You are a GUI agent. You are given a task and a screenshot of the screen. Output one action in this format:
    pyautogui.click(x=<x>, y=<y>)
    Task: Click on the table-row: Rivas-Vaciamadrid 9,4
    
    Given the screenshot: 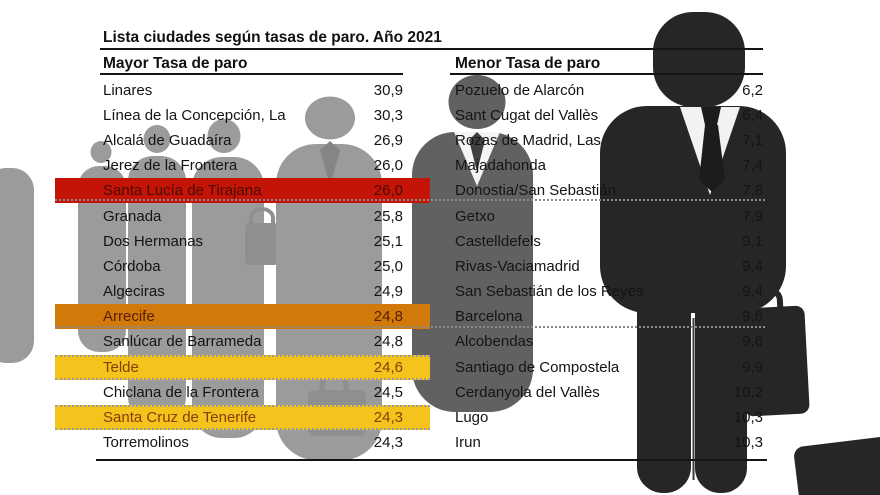 What is the action you would take?
    pyautogui.click(x=606, y=266)
    